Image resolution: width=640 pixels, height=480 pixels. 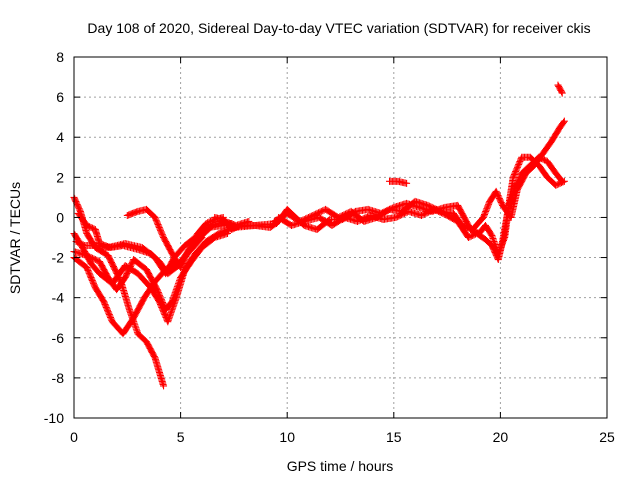 I want to click on x-tick-label: 10, so click(x=287, y=437).